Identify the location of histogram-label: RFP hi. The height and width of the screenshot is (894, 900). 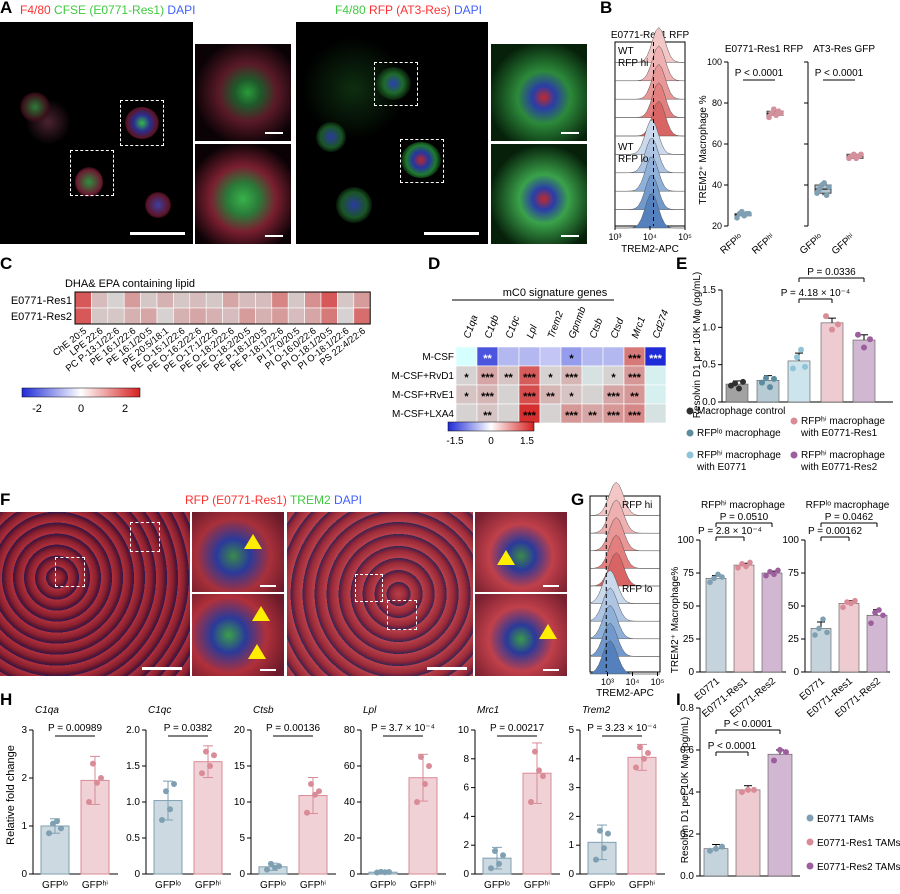
(633, 63).